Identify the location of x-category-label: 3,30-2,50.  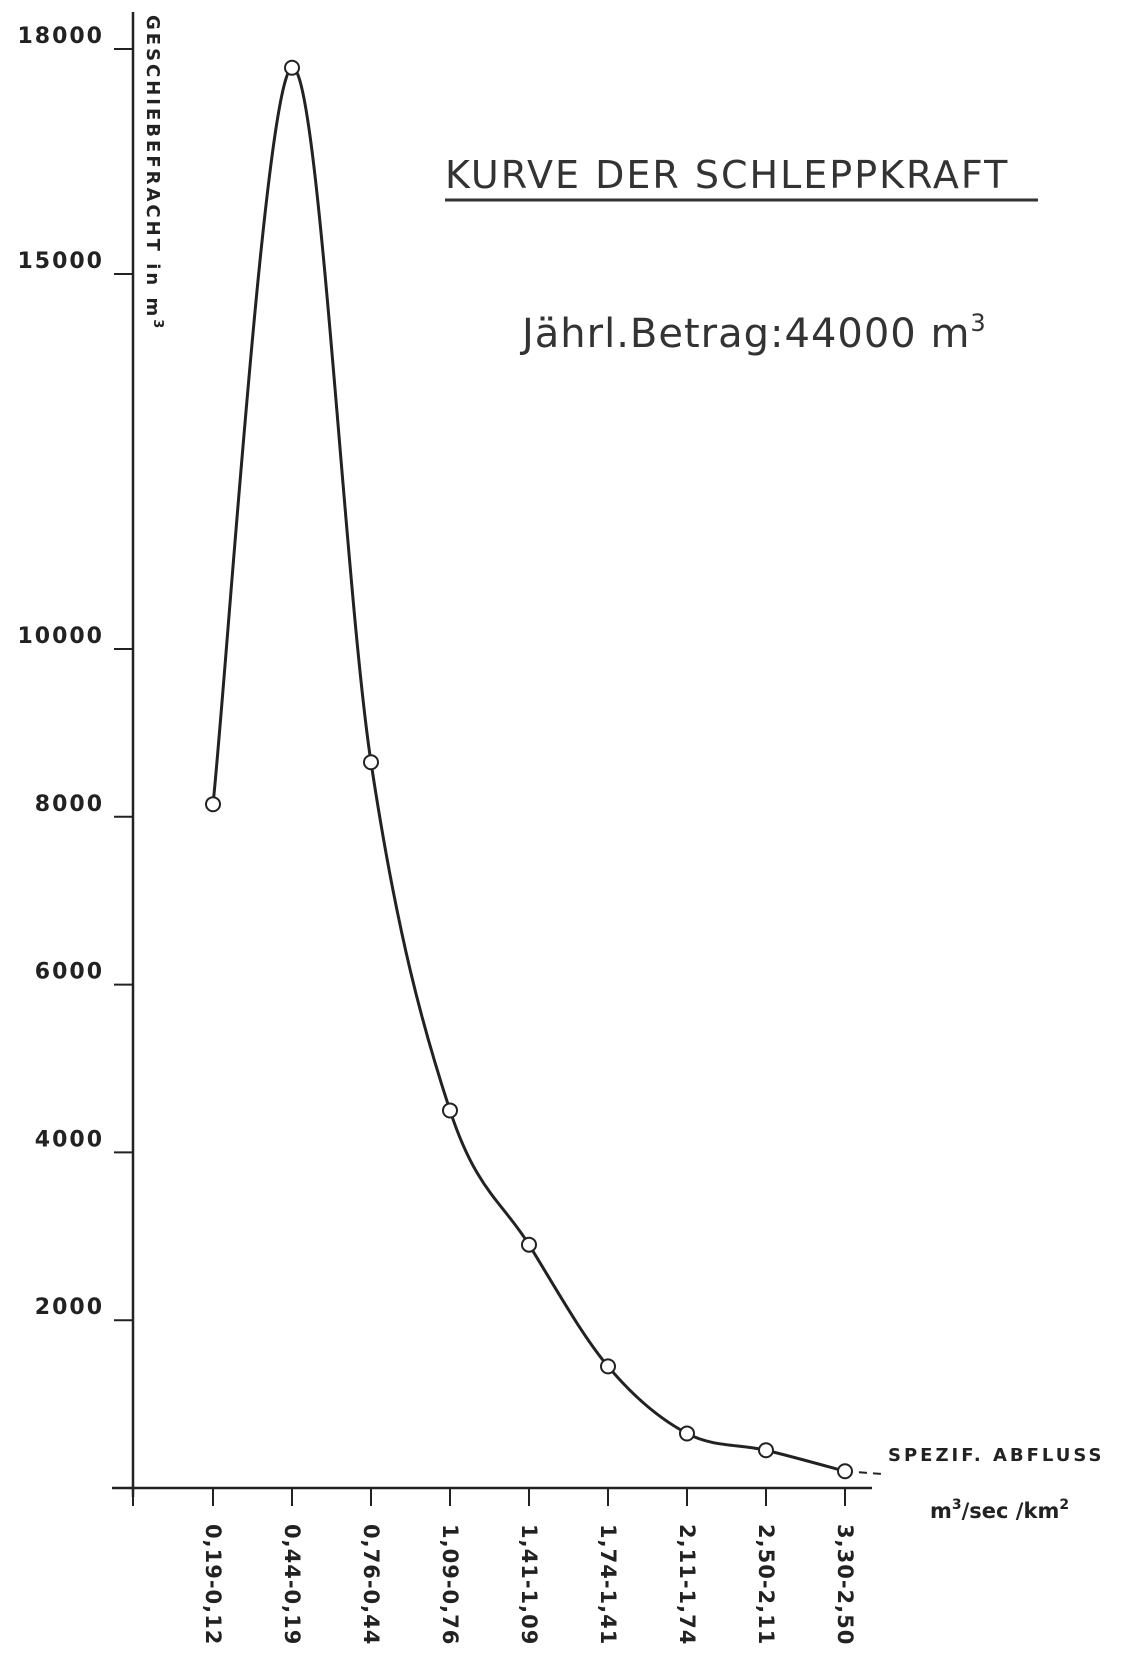
(845, 1584).